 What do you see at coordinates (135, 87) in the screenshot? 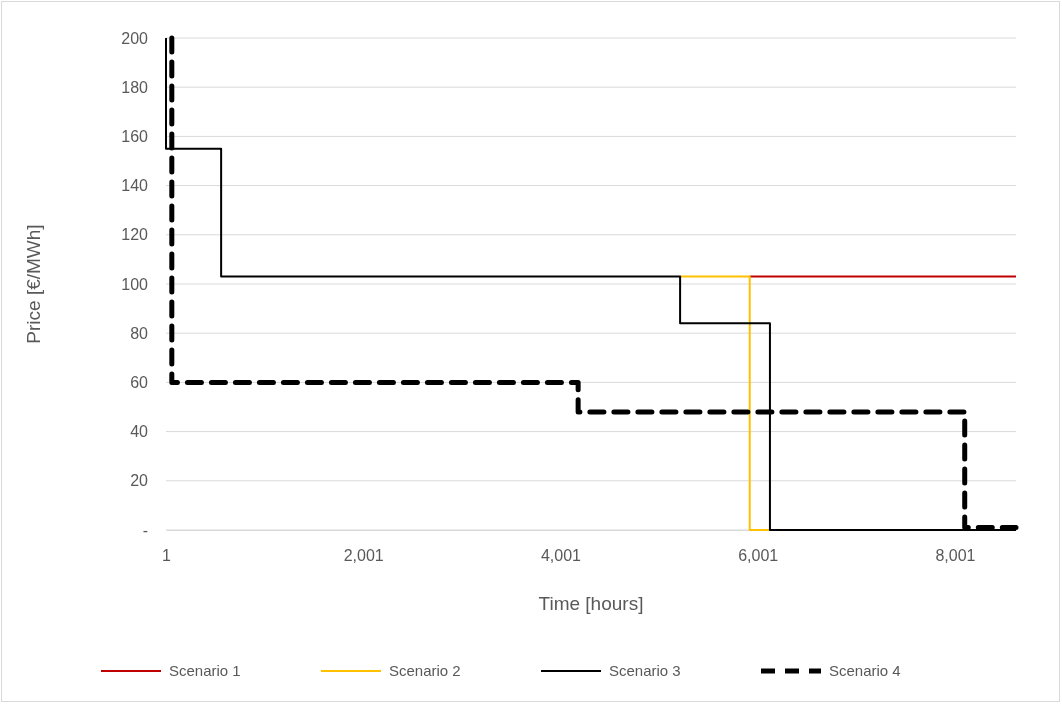
I see `y-tick-label: 180` at bounding box center [135, 87].